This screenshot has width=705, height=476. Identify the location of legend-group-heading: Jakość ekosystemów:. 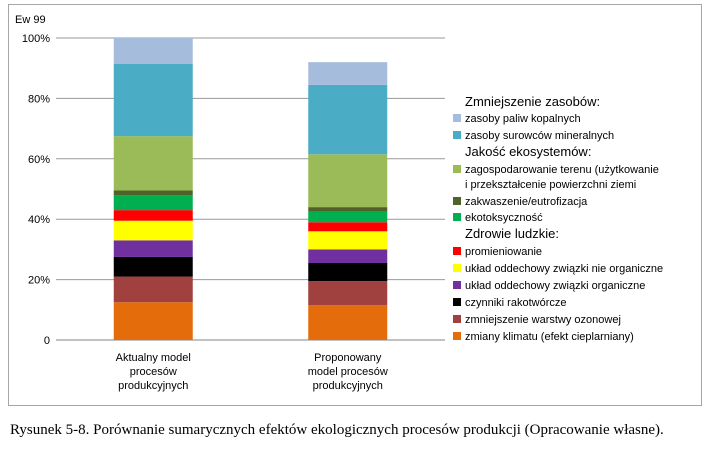
(528, 151).